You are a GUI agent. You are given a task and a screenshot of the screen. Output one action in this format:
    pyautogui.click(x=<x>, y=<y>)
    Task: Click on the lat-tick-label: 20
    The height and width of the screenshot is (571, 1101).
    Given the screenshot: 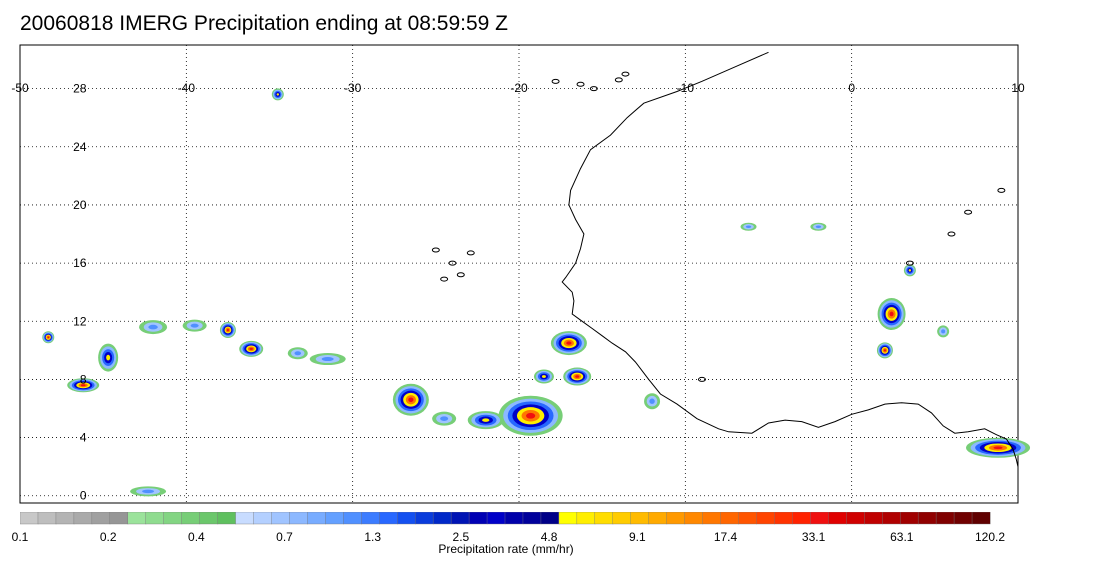 What is the action you would take?
    pyautogui.click(x=80, y=205)
    